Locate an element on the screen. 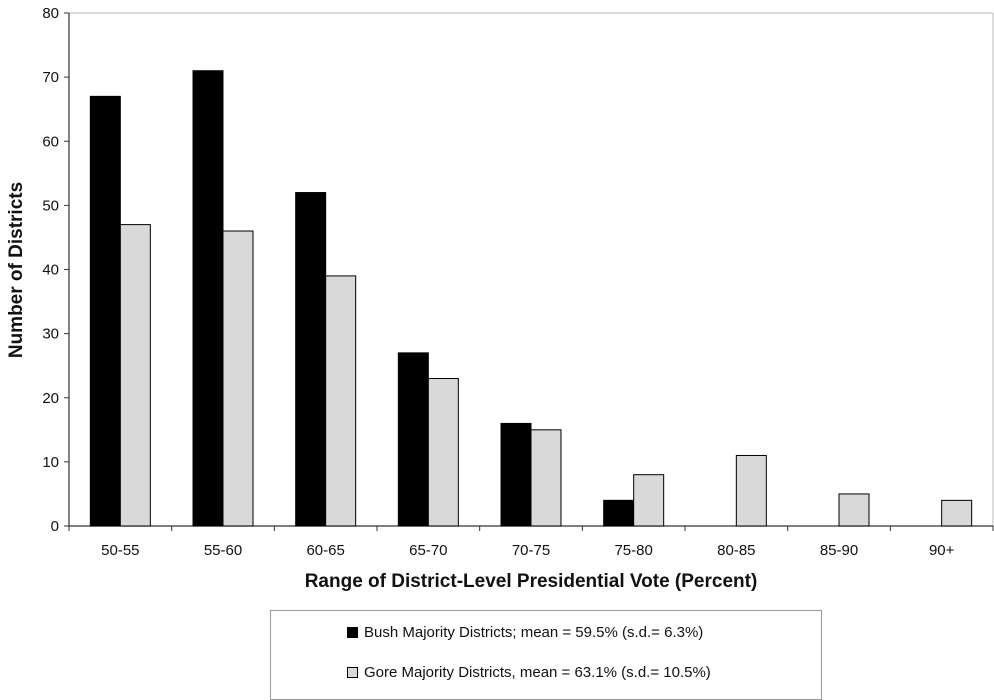 The height and width of the screenshot is (700, 994). x-tick-label: 55-60 is located at coordinates (223, 550).